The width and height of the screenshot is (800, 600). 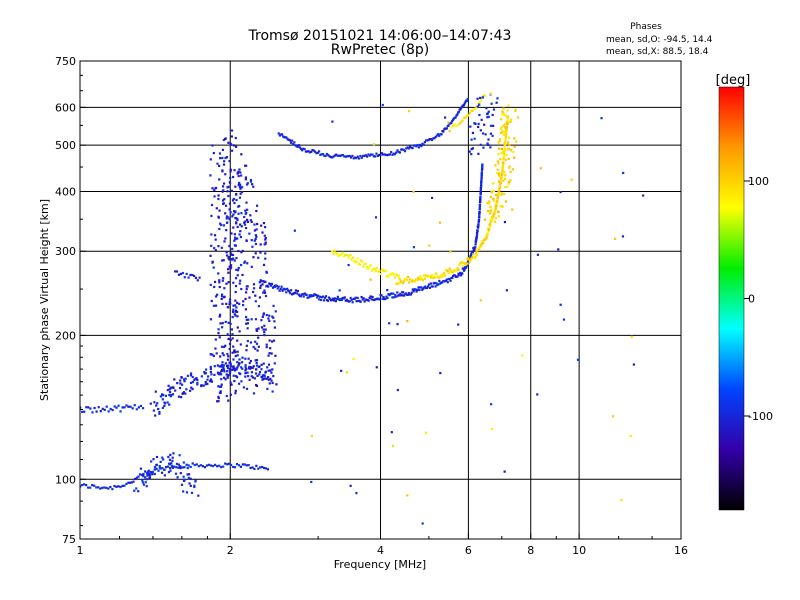 I want to click on colorbar-label: [deg], so click(x=733, y=80).